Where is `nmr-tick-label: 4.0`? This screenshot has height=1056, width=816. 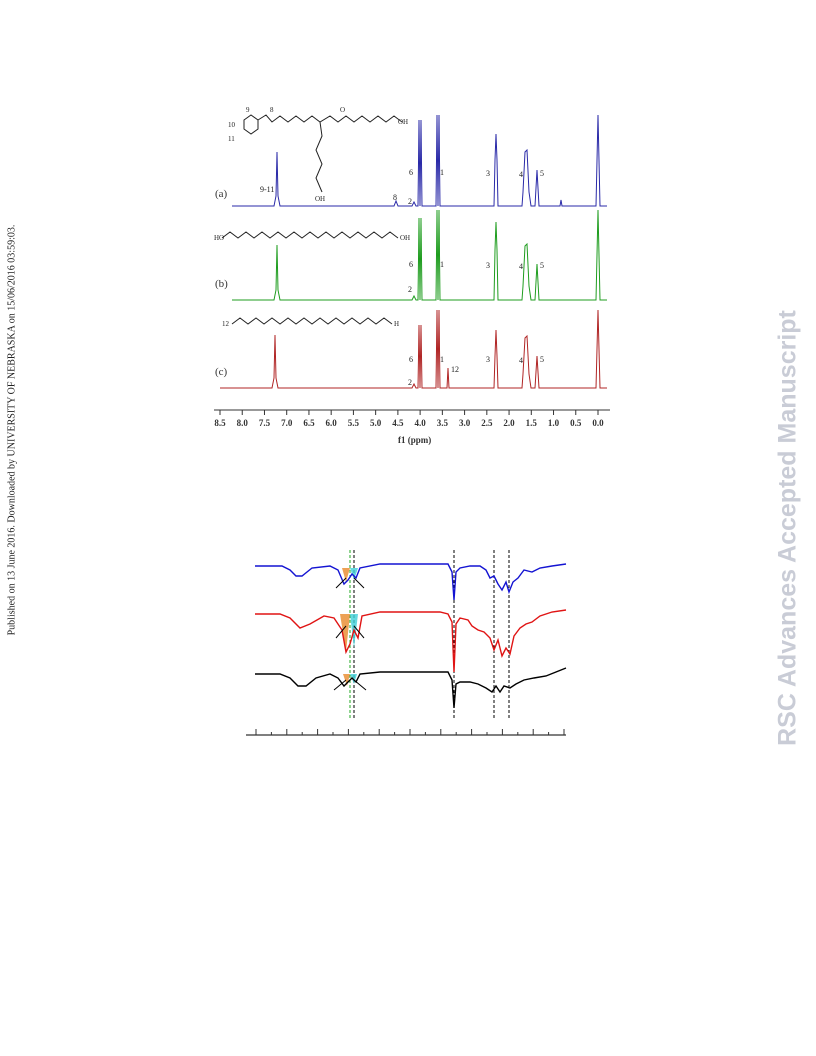
nmr-tick-label: 4.0 is located at coordinates (420, 423).